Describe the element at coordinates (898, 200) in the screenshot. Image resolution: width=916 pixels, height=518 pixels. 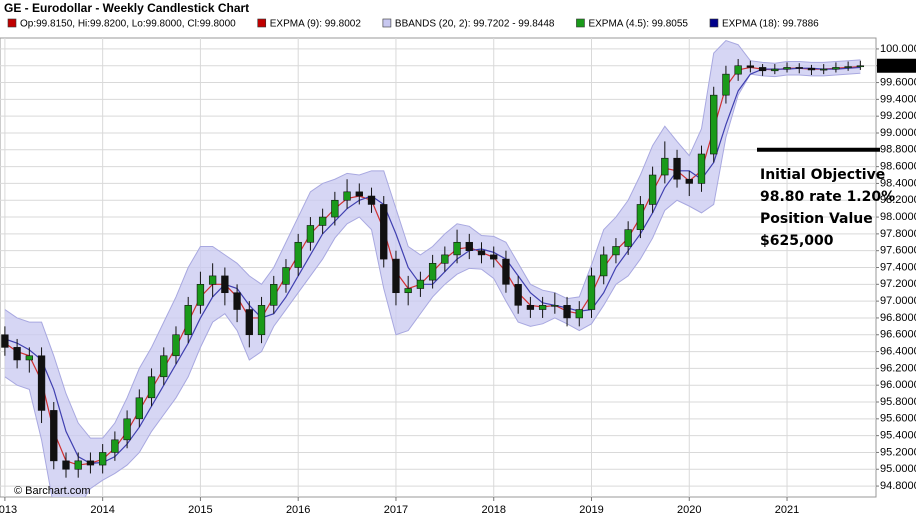
I see `y-tick-label: 98.2000` at that location.